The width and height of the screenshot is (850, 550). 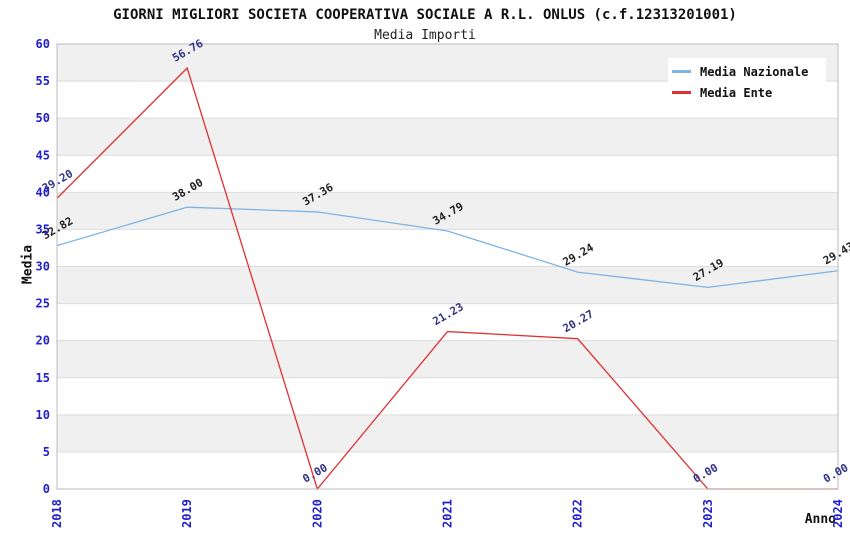 I want to click on legend: Media Nazionale Media Ente, so click(x=747, y=82).